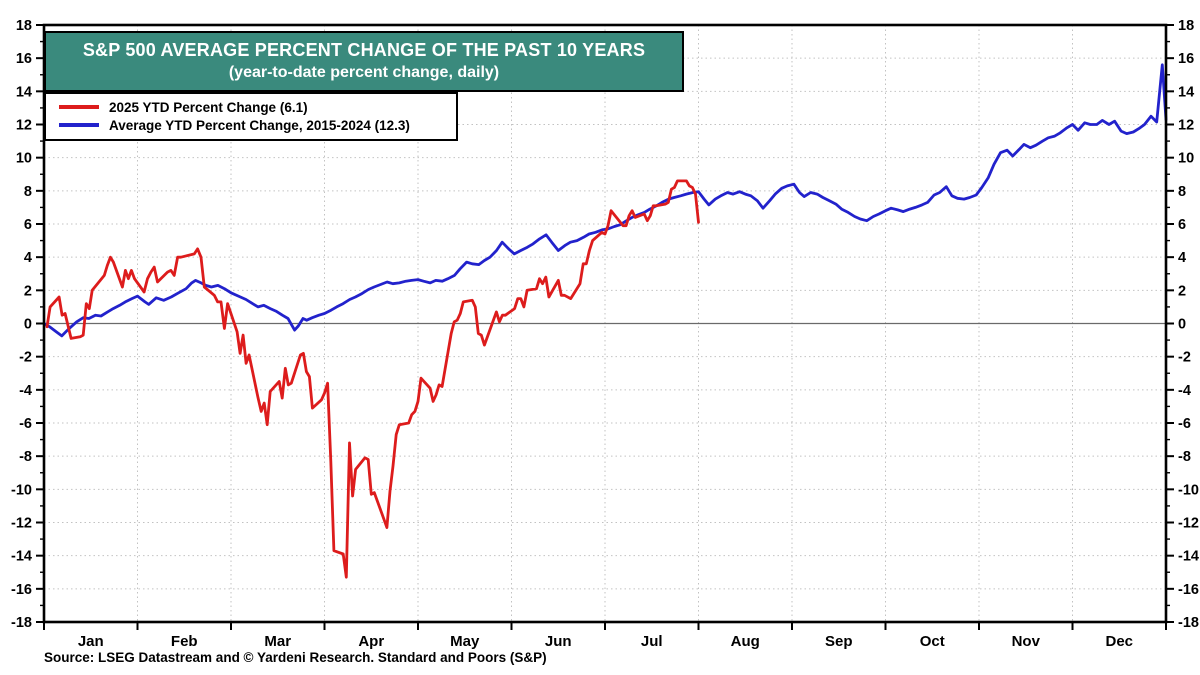 The image size is (1200, 675). I want to click on y-axis-label-left: 12, so click(24, 126).